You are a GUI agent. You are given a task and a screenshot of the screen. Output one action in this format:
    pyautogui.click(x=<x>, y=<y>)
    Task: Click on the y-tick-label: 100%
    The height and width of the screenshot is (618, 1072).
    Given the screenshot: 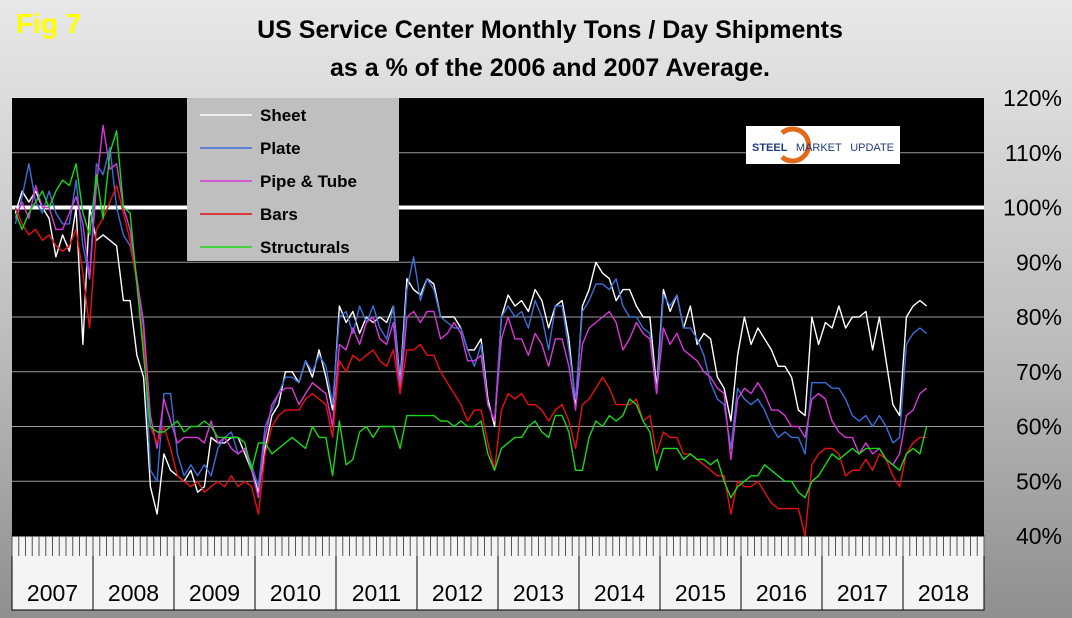 What is the action you would take?
    pyautogui.click(x=1032, y=208)
    